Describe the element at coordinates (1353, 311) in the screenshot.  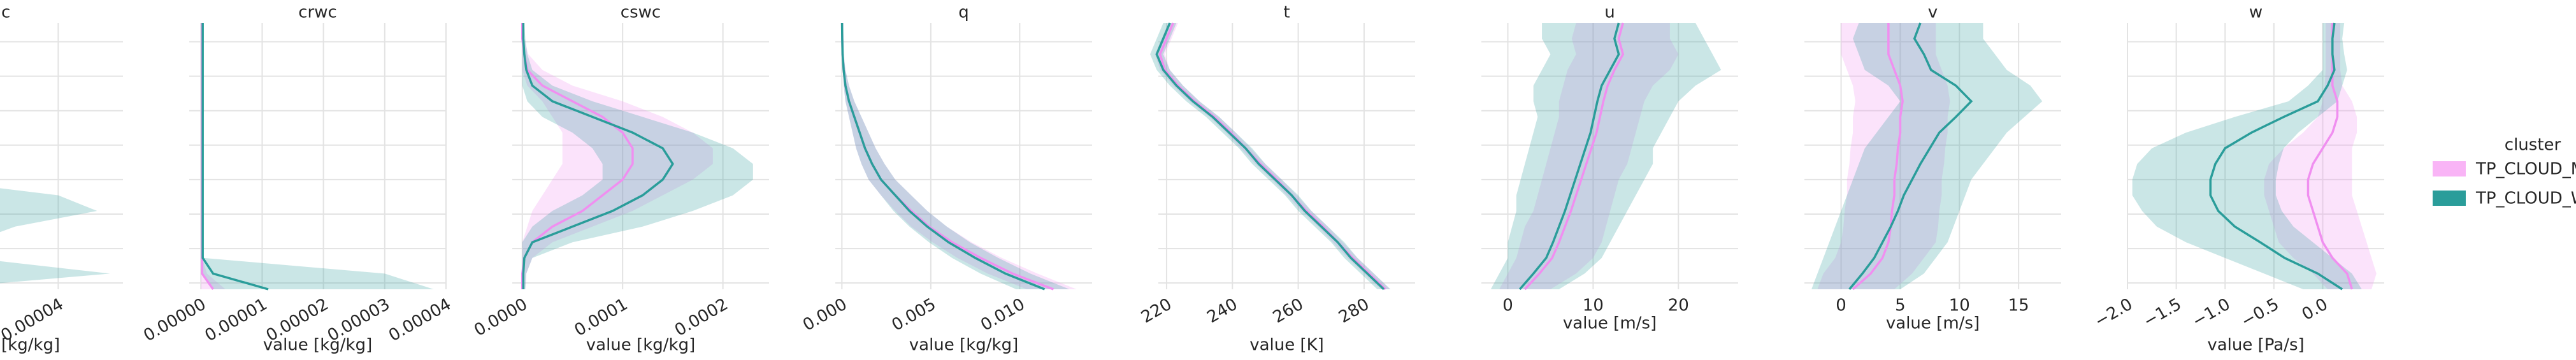
I see `x-tick-label: 280` at that location.